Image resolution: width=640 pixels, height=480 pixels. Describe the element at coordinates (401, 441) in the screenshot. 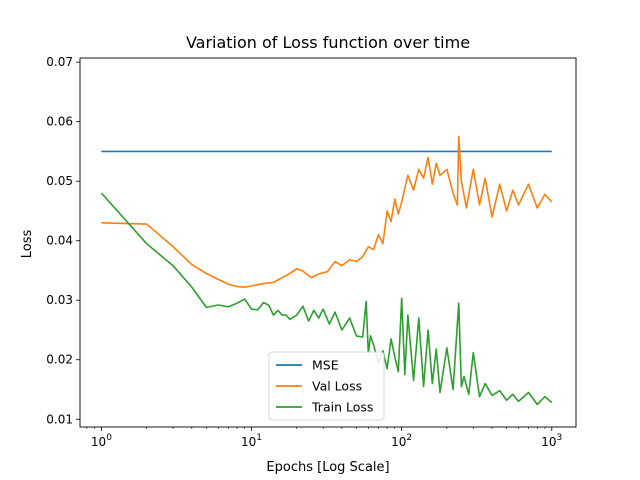

I see `x-tick-label: 10²` at that location.